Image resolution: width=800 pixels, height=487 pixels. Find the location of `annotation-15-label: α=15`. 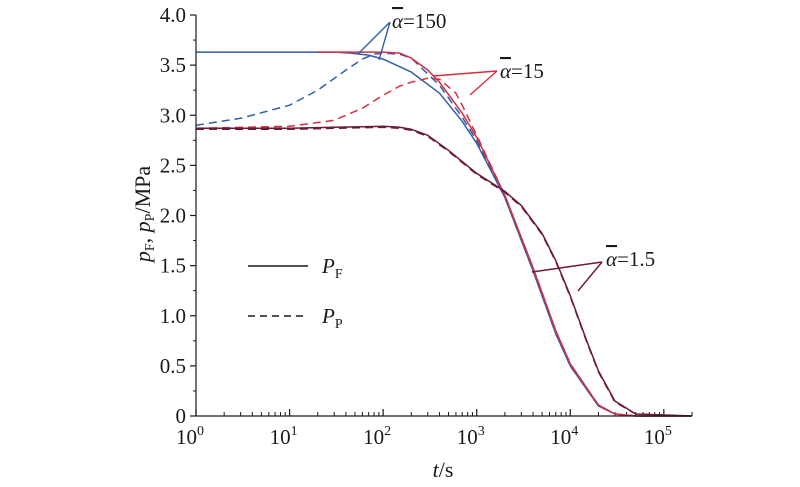

annotation-15-label: α=15 is located at coordinates (522, 71).